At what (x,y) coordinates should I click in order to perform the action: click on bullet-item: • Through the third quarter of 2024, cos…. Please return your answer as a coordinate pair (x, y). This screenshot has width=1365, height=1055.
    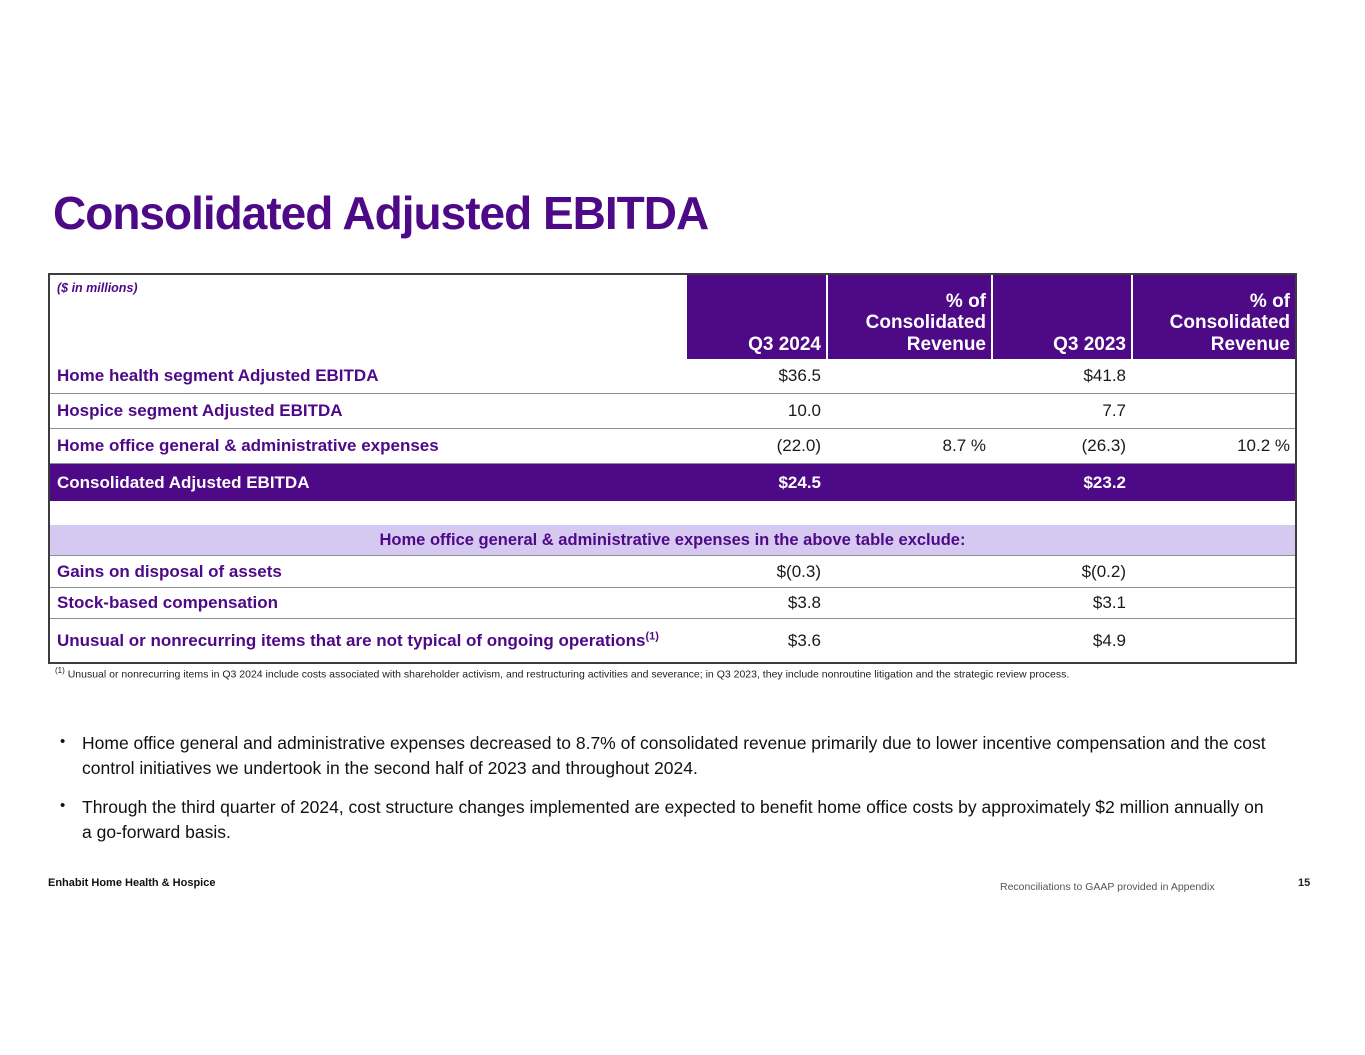
    Looking at the image, I should click on (669, 820).